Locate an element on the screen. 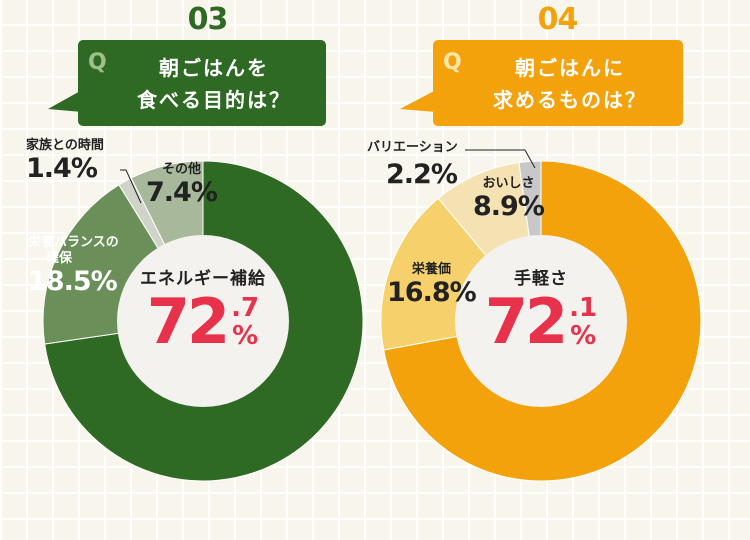 Image resolution: width=750 pixels, height=540 pixels. question-bubble: Q 朝ごはんに 求めるものは？ is located at coordinates (558, 83).